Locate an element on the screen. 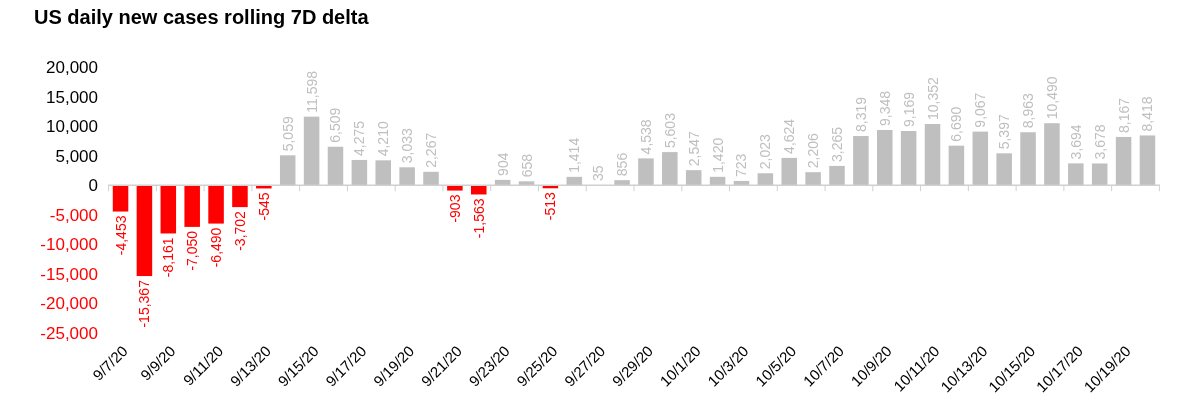 The height and width of the screenshot is (415, 1188). data-label: 6,509 is located at coordinates (335, 125).